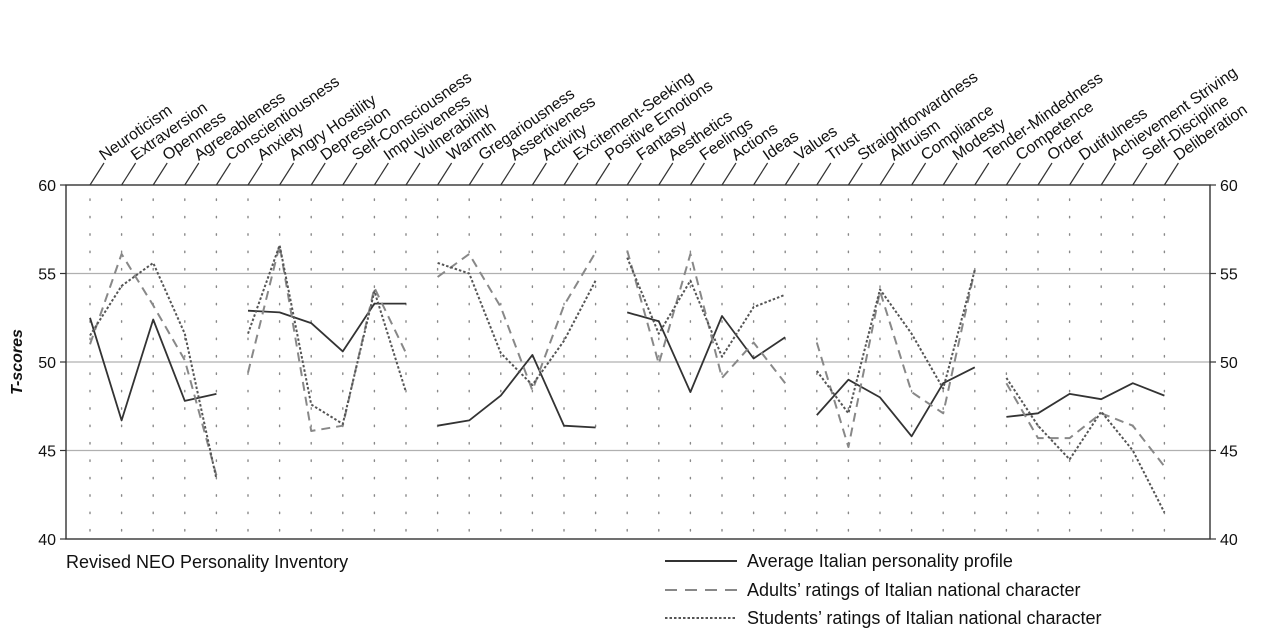  What do you see at coordinates (47, 186) in the screenshot?
I see `y-tick-label: 60` at bounding box center [47, 186].